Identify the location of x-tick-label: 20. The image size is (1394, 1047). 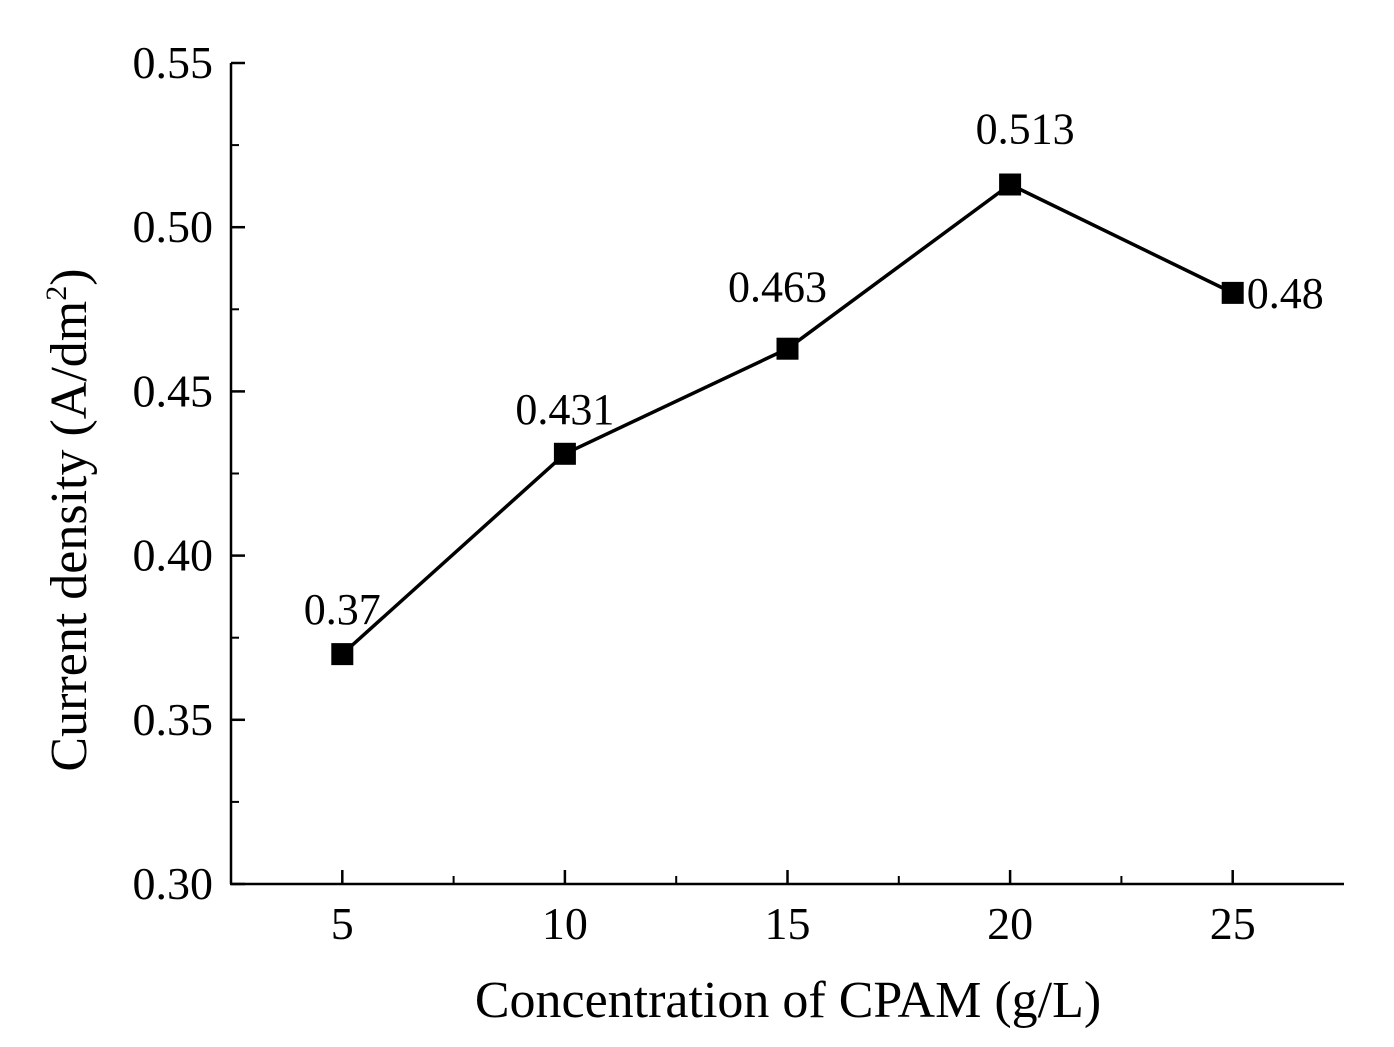
(1010, 923).